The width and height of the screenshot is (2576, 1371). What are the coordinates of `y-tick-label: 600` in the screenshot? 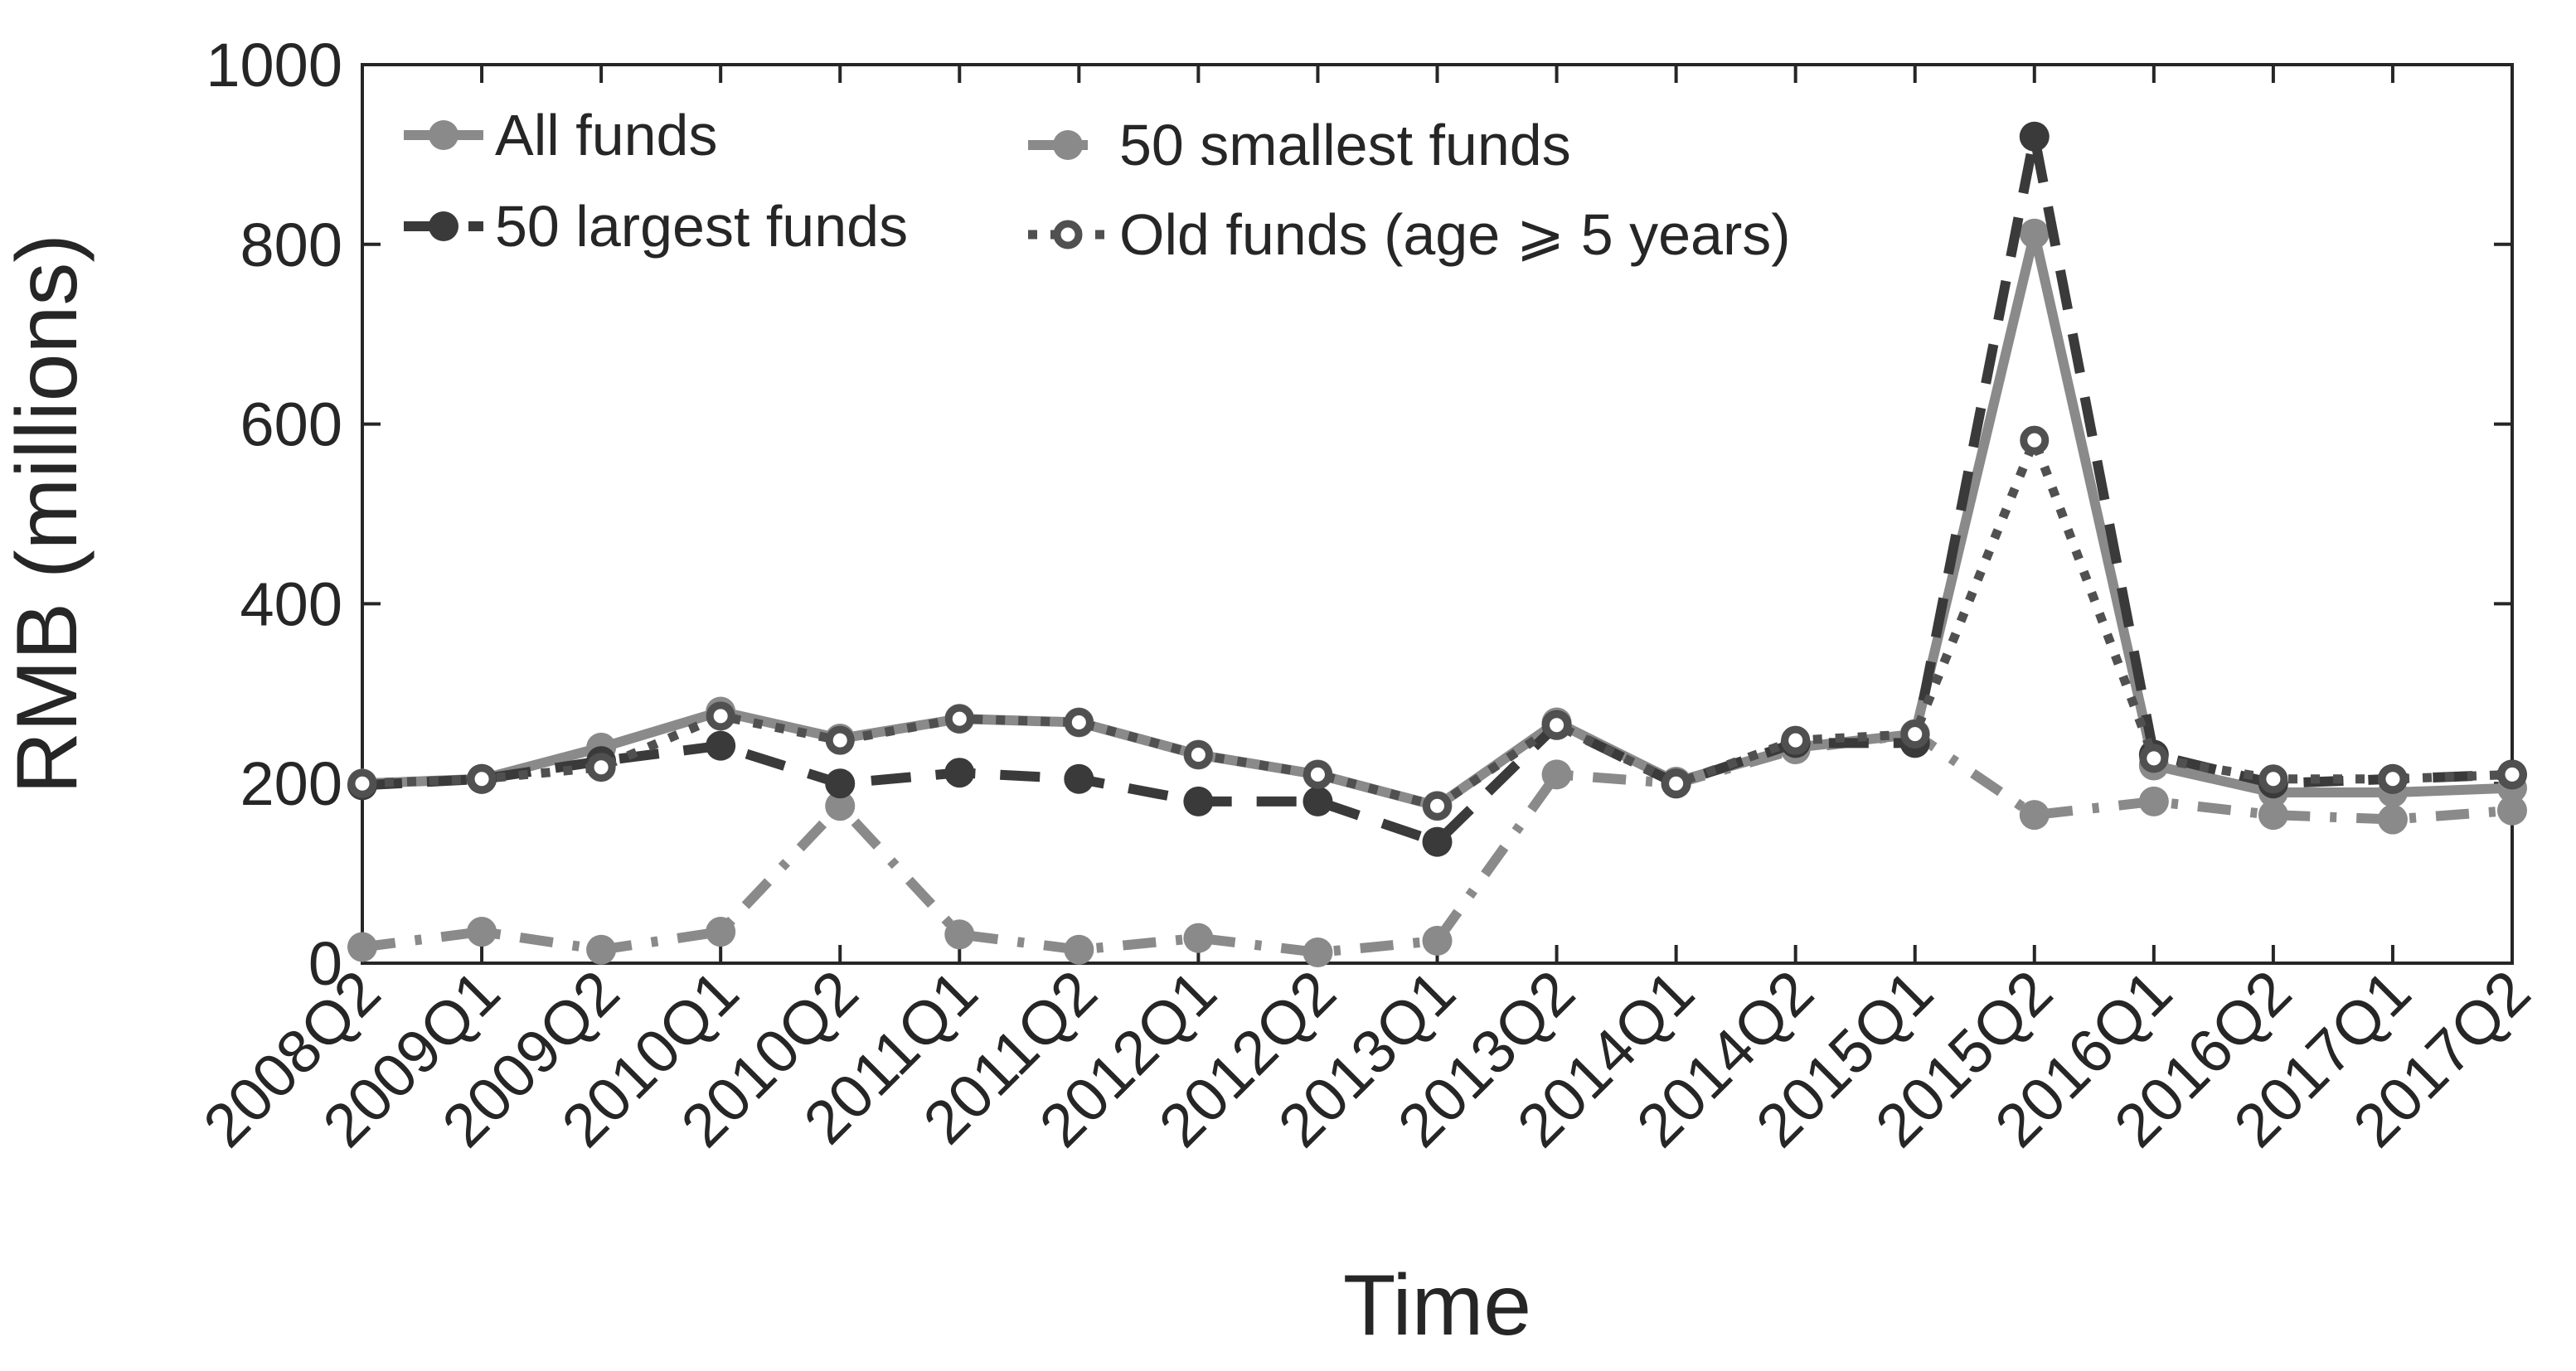 It's located at (291, 424).